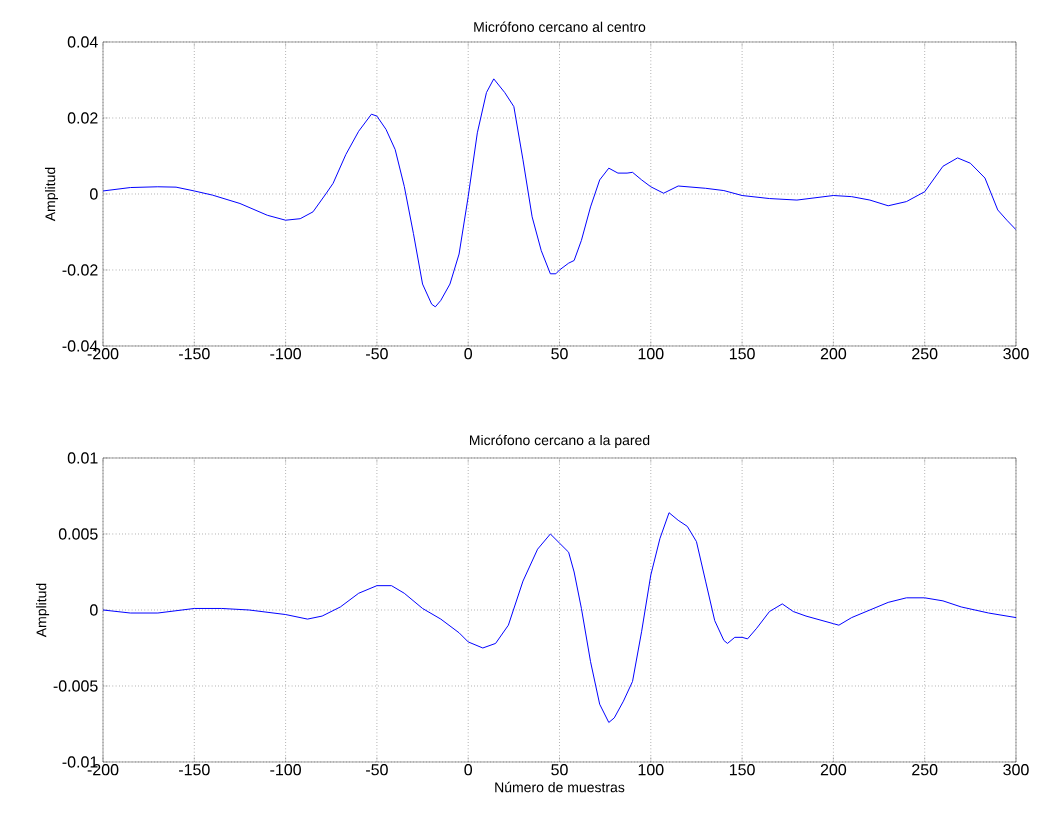 This screenshot has height=828, width=1040. I want to click on chart-title: Micrófono cercano a la pared, so click(559, 441).